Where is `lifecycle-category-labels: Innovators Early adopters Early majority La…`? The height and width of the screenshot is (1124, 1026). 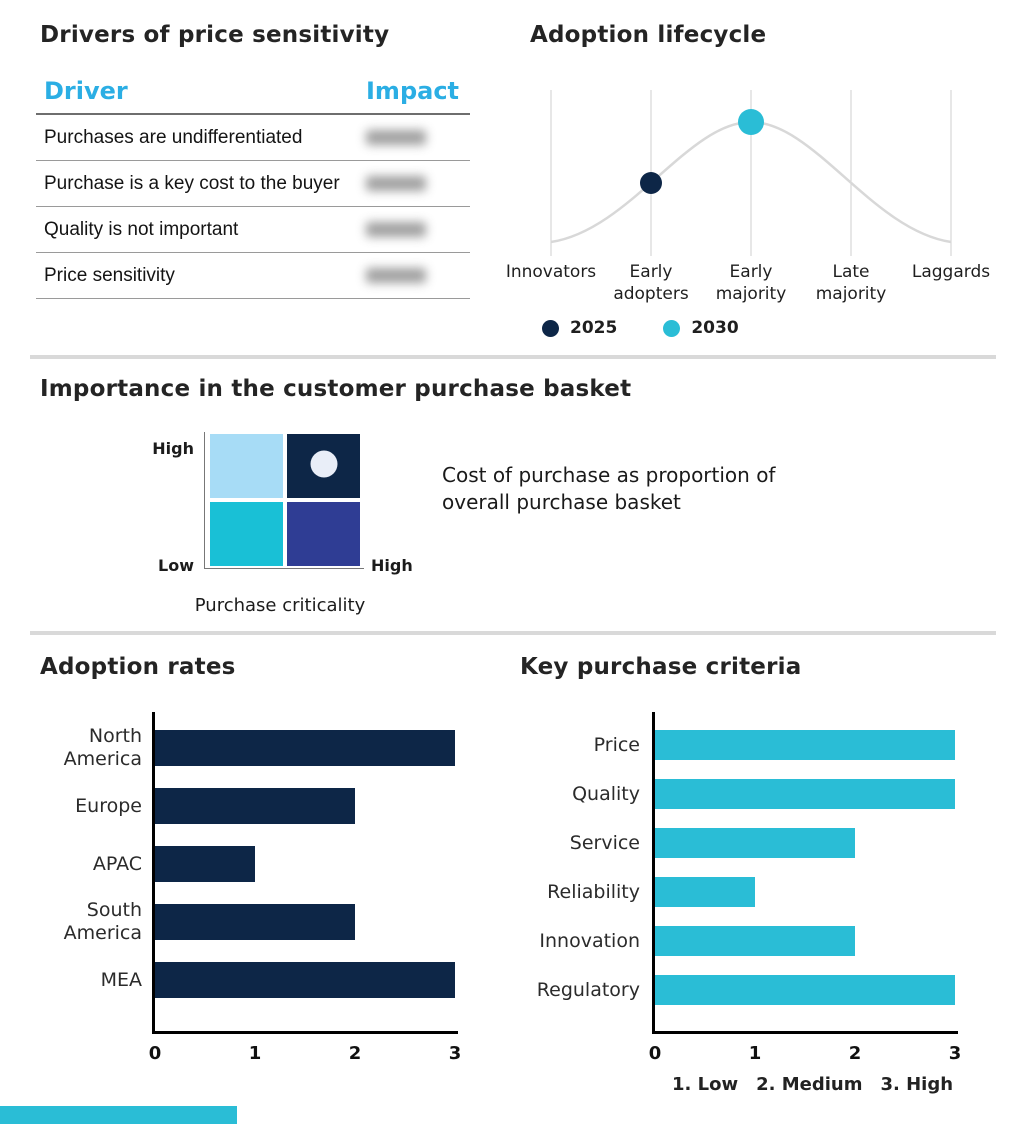
lifecycle-category-labels: Innovators Early adopters Early majority La… is located at coordinates (761, 286).